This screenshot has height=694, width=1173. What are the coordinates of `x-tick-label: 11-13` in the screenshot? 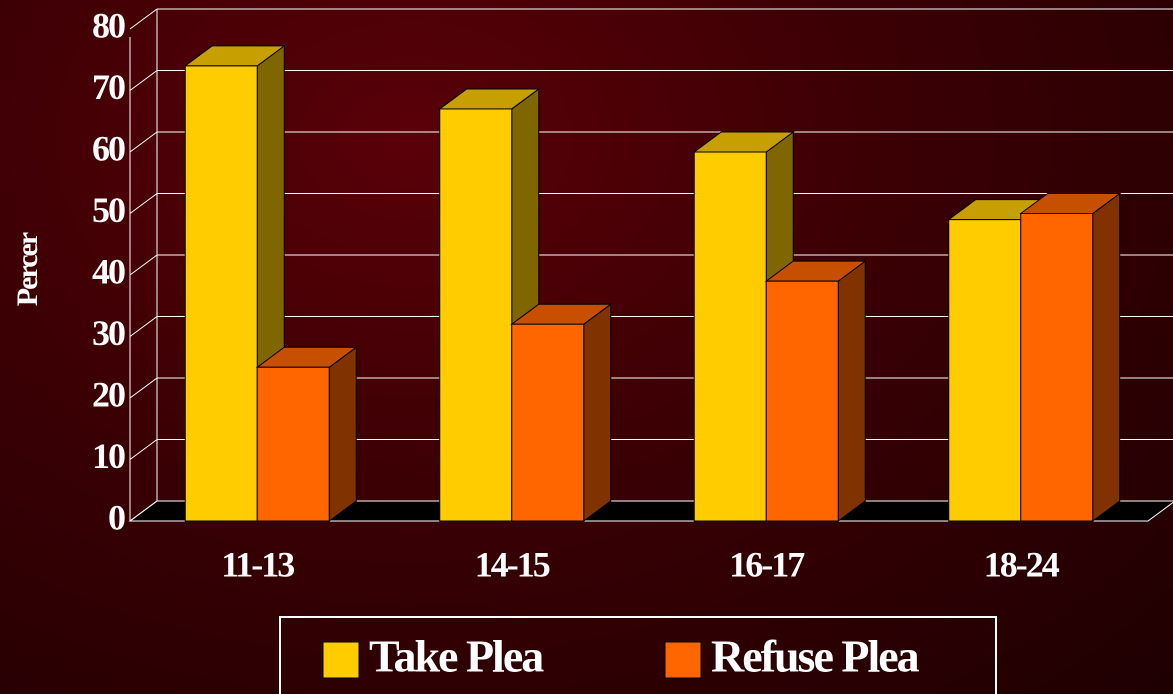 It's located at (257, 564).